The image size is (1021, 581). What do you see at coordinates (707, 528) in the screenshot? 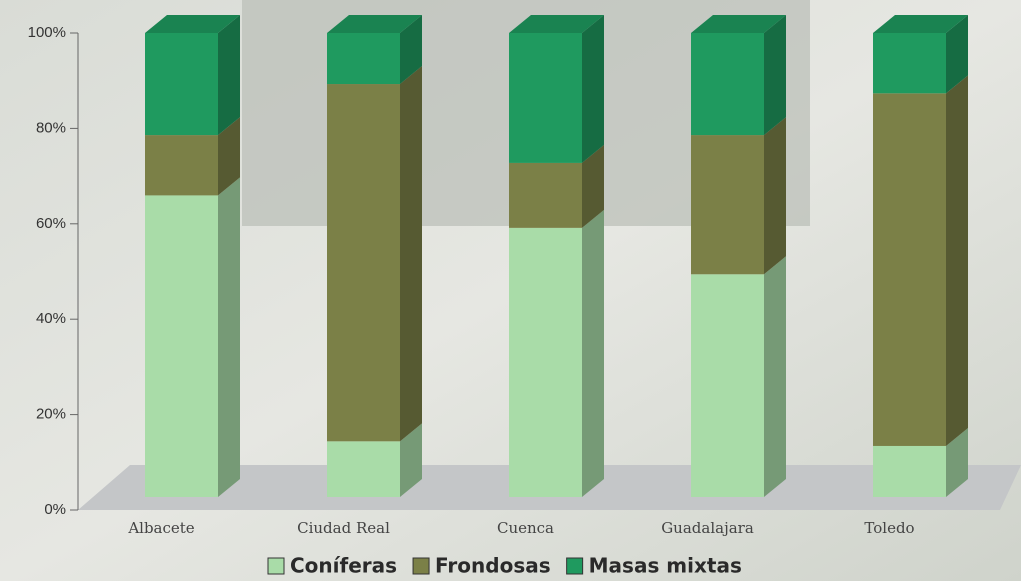
I see `x-tick-label: Guadalajara` at bounding box center [707, 528].